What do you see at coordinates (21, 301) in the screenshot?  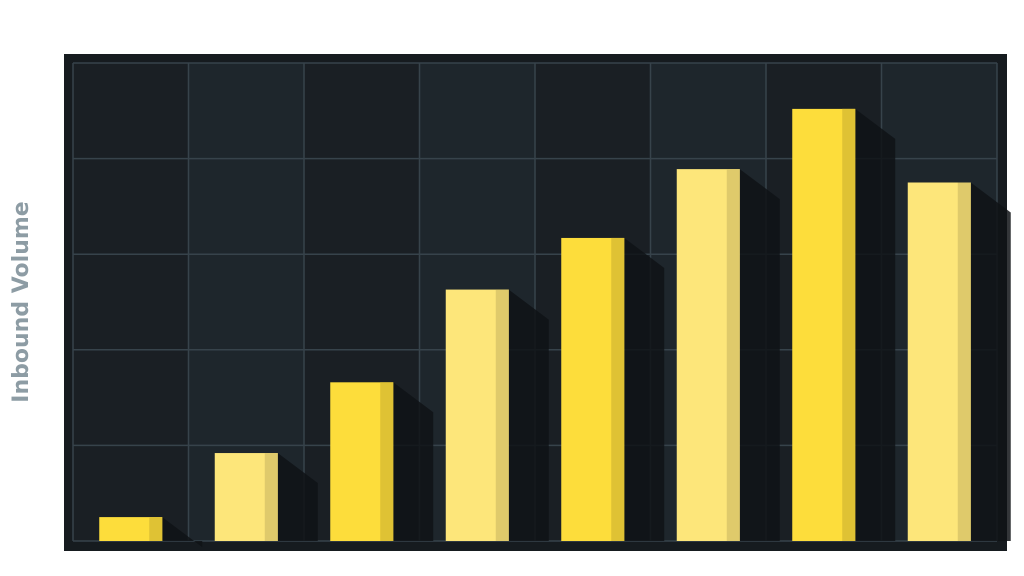 I see `y-axis-label: Inbound Volume` at bounding box center [21, 301].